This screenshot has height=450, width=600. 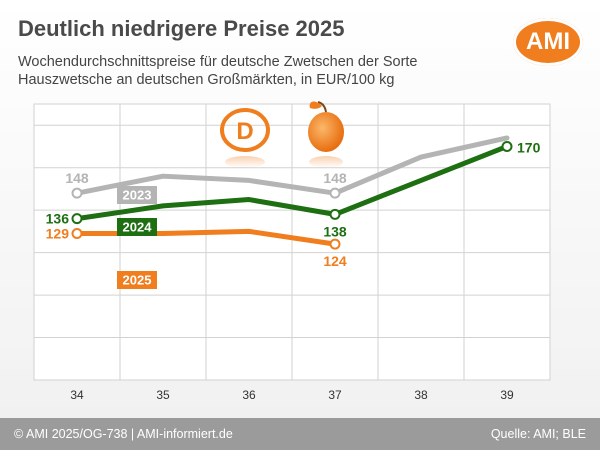 I want to click on legend-swatch-2024, so click(x=137, y=227).